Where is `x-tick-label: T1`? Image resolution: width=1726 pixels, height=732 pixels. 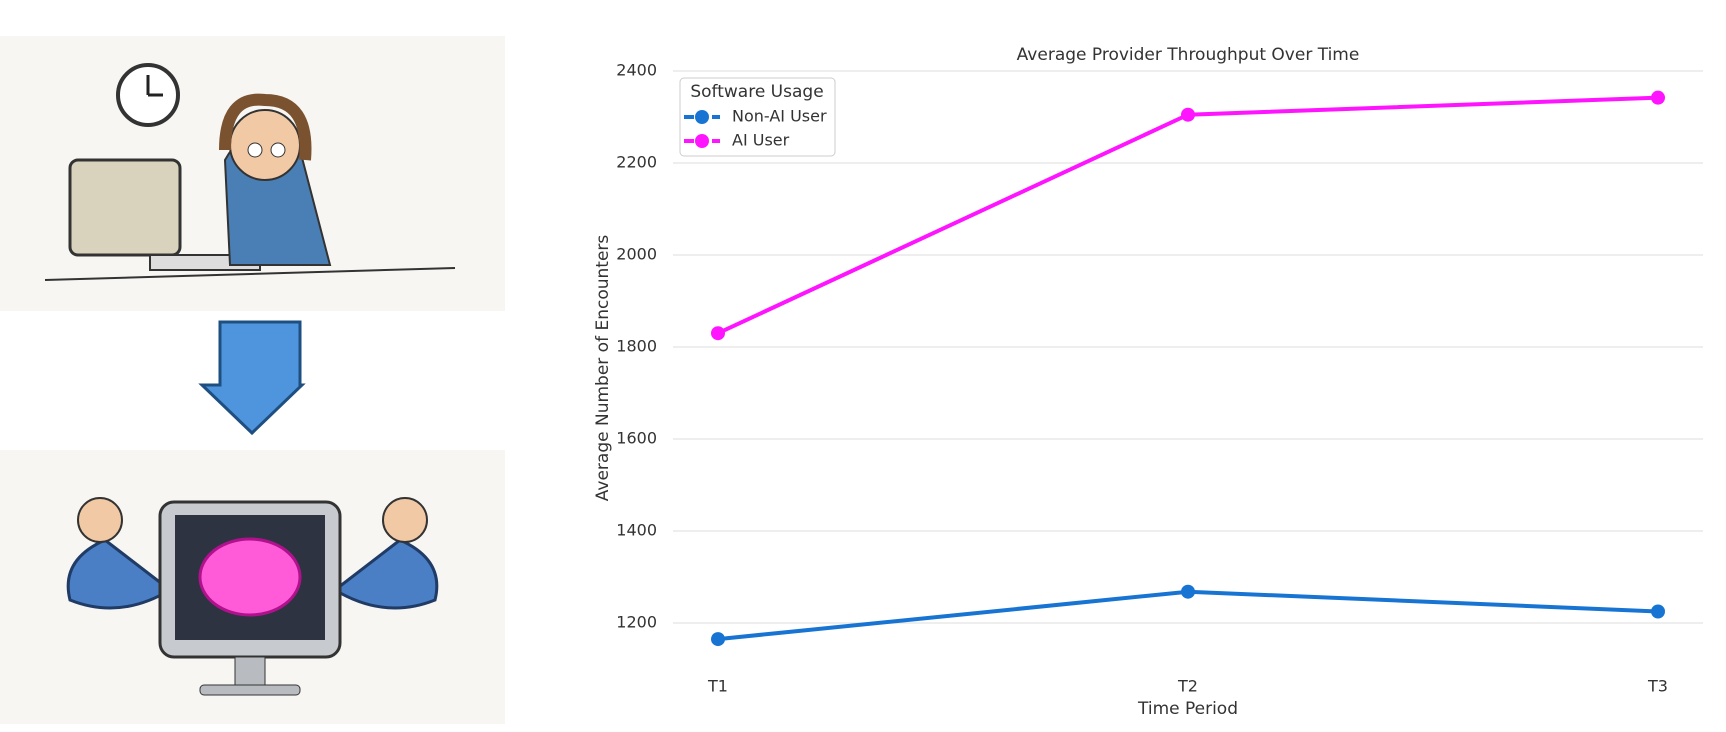 x-tick-label: T1 is located at coordinates (717, 686).